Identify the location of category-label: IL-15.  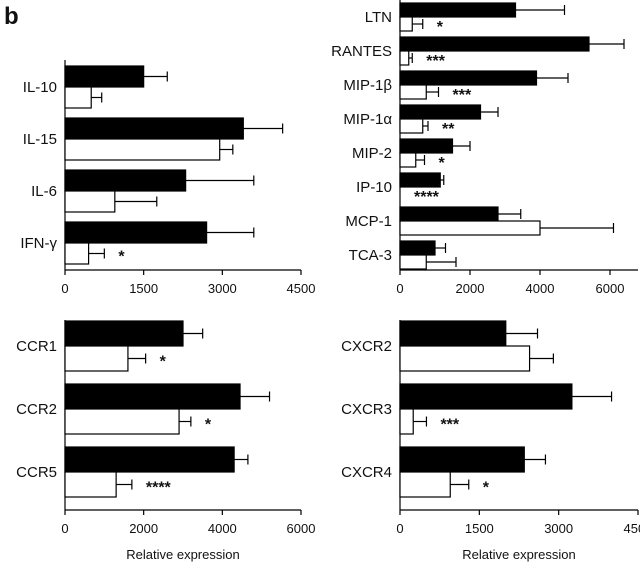
(40, 139).